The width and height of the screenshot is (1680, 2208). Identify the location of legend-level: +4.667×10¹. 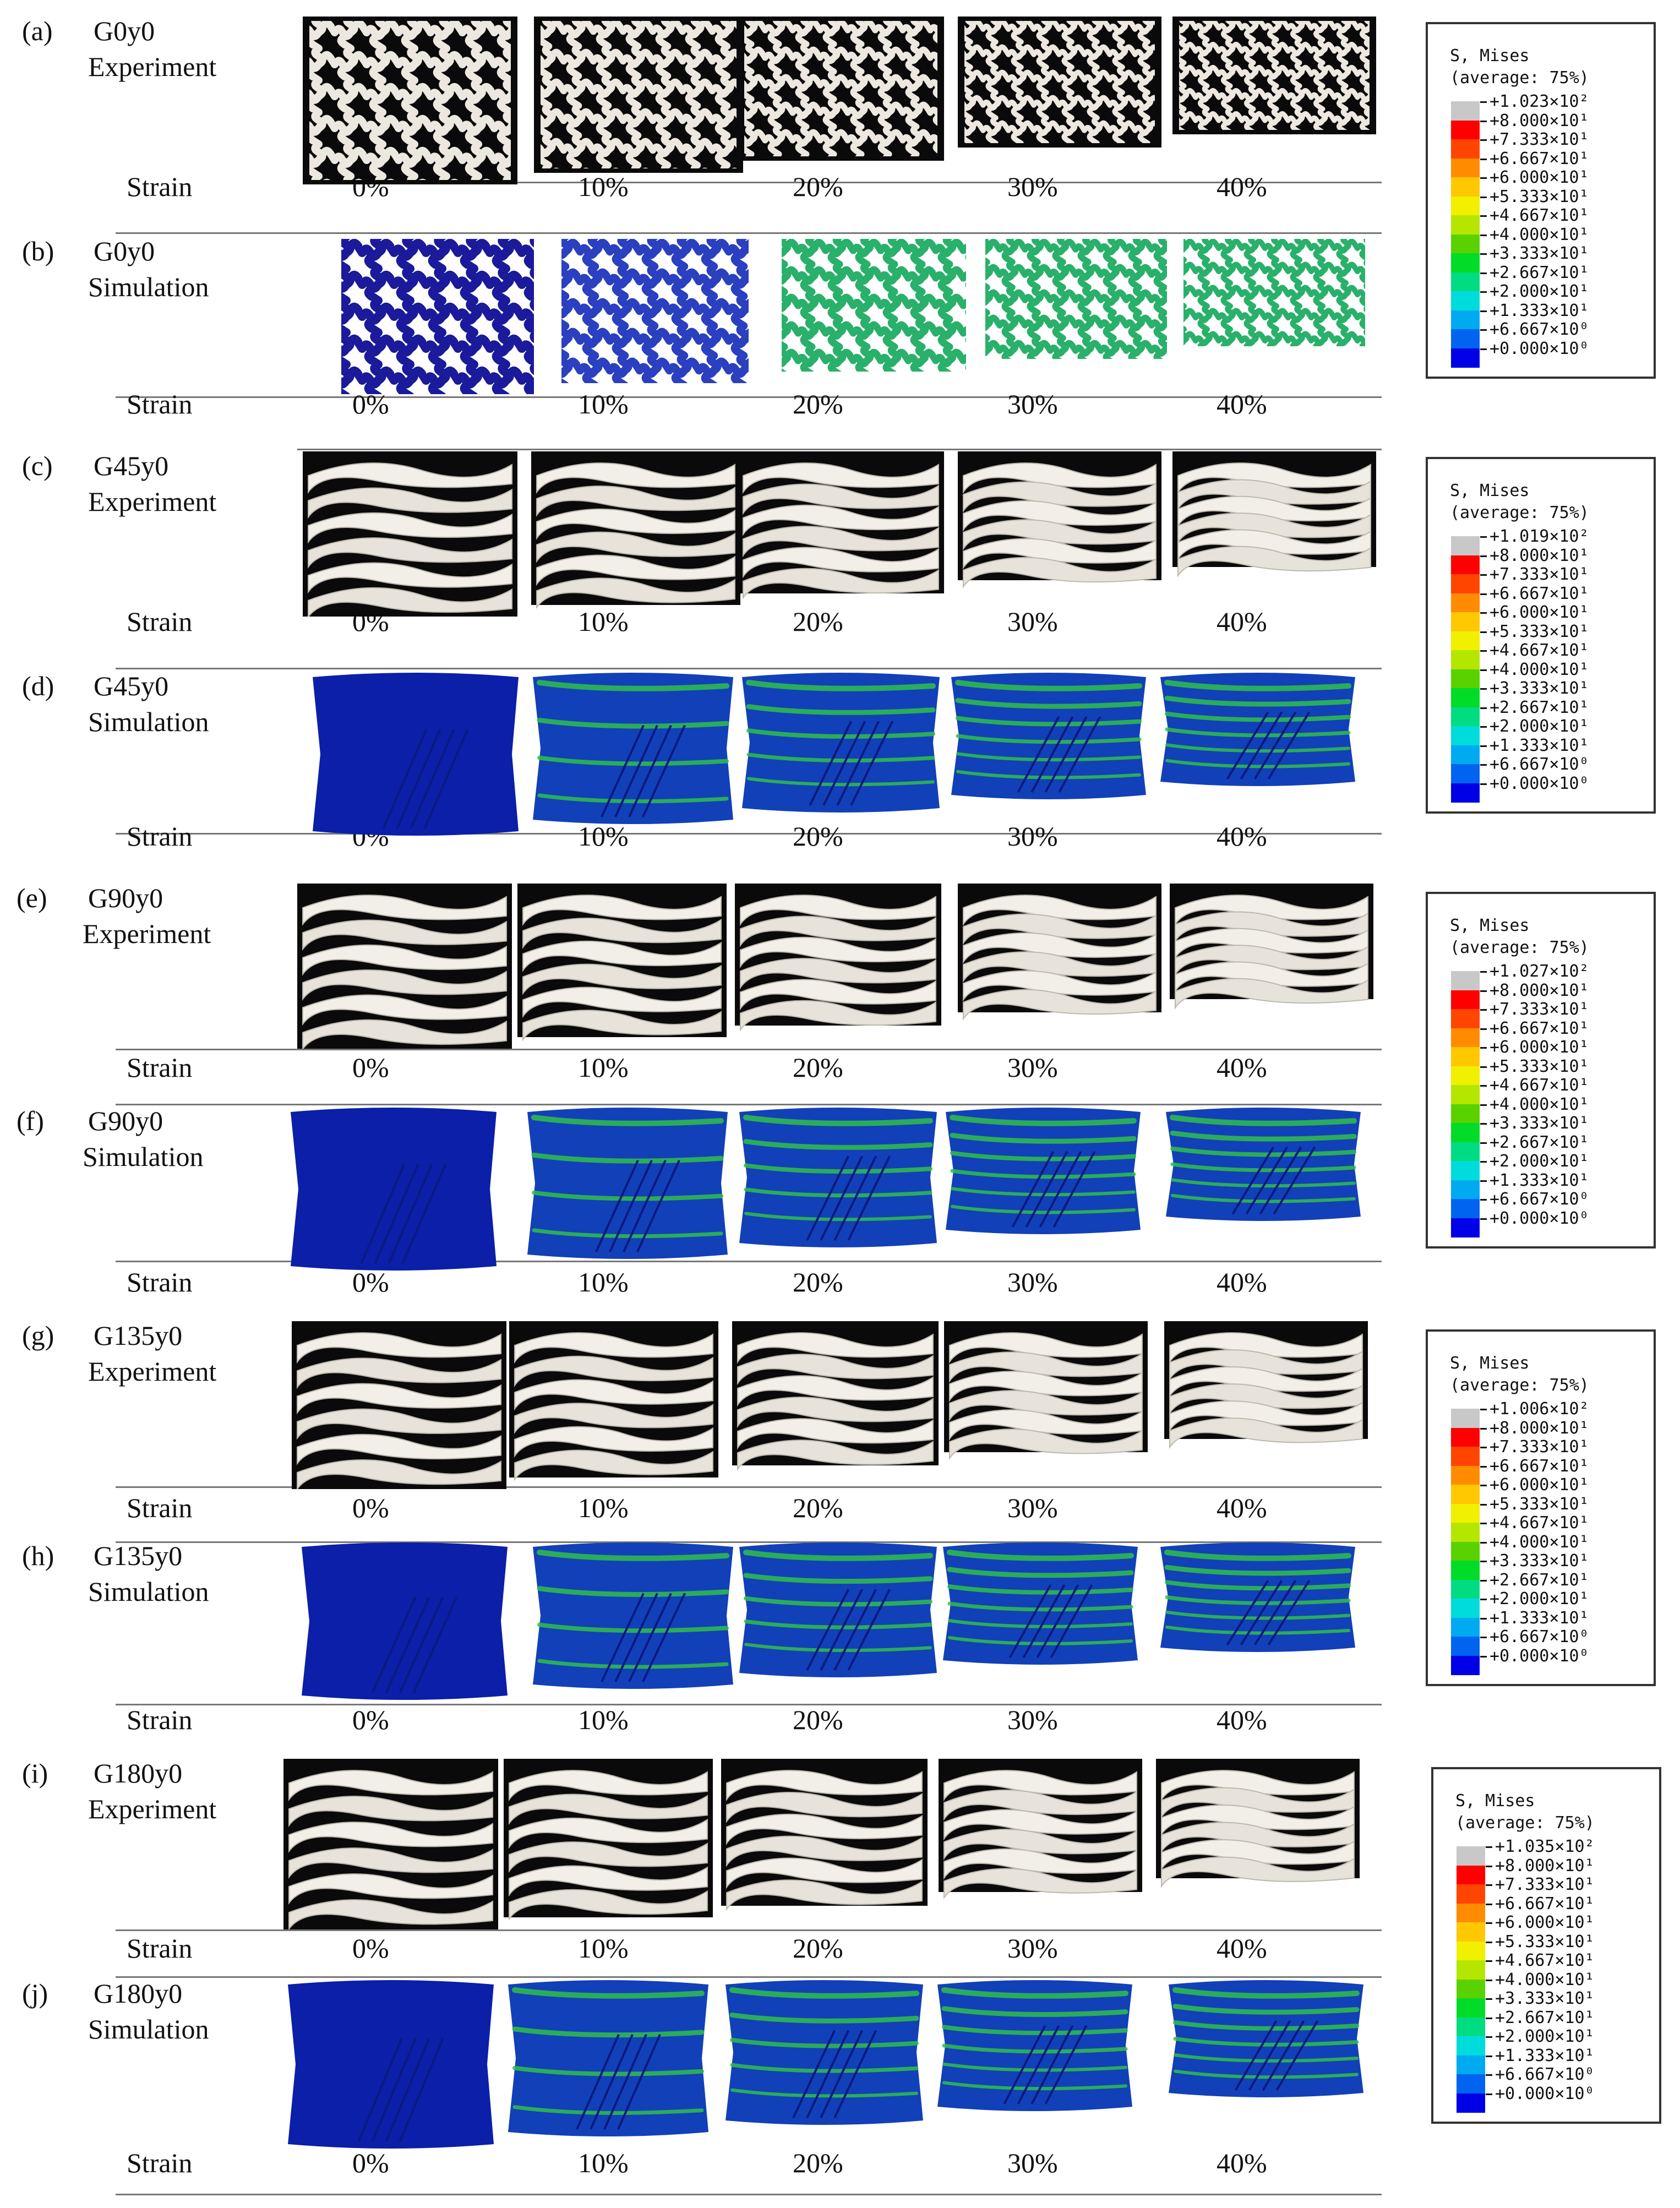
(1539, 1523).